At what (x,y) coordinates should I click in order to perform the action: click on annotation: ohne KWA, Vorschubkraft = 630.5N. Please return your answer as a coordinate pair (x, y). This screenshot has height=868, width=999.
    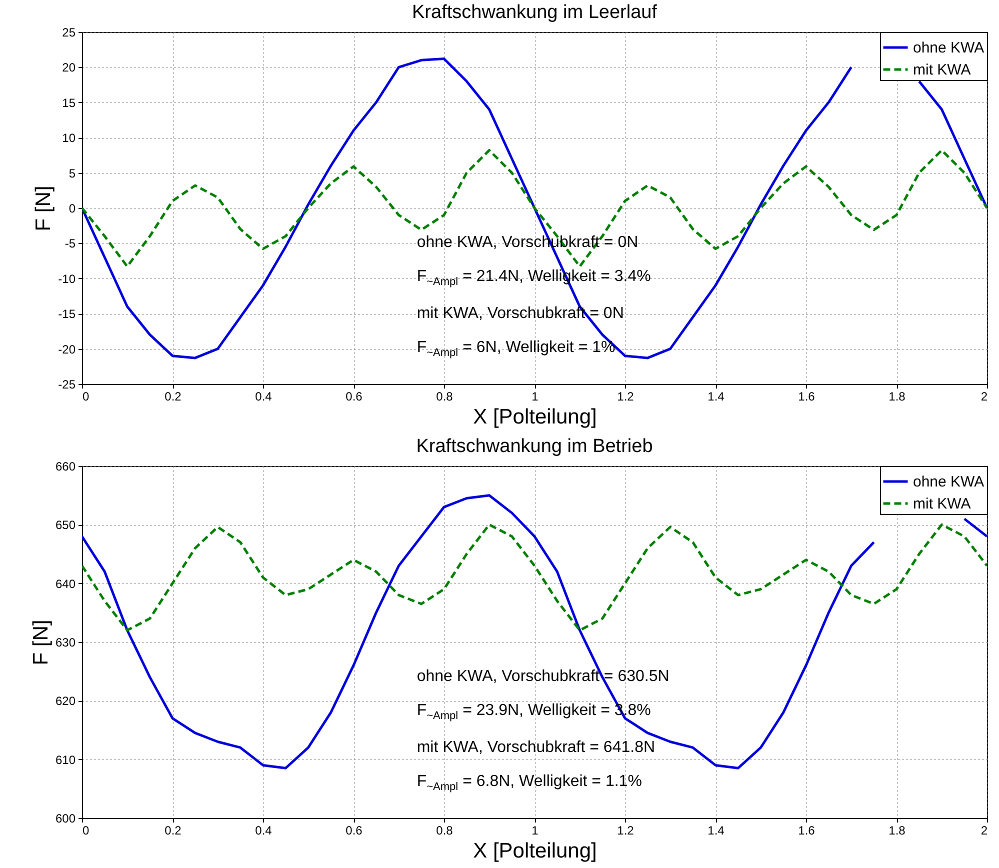
    Looking at the image, I should click on (543, 677).